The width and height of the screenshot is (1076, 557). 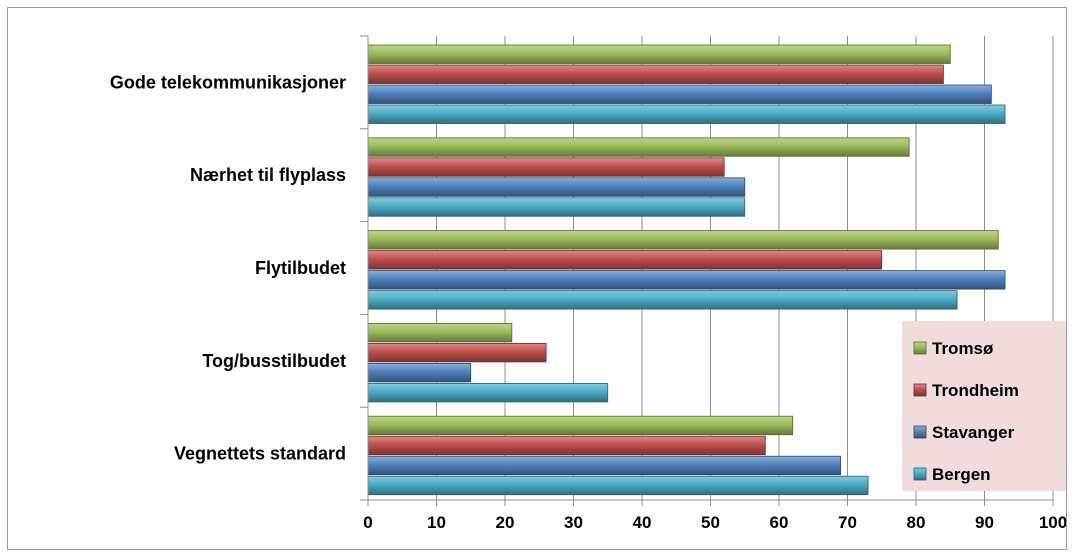 What do you see at coordinates (779, 522) in the screenshot?
I see `x-tick-label: 60` at bounding box center [779, 522].